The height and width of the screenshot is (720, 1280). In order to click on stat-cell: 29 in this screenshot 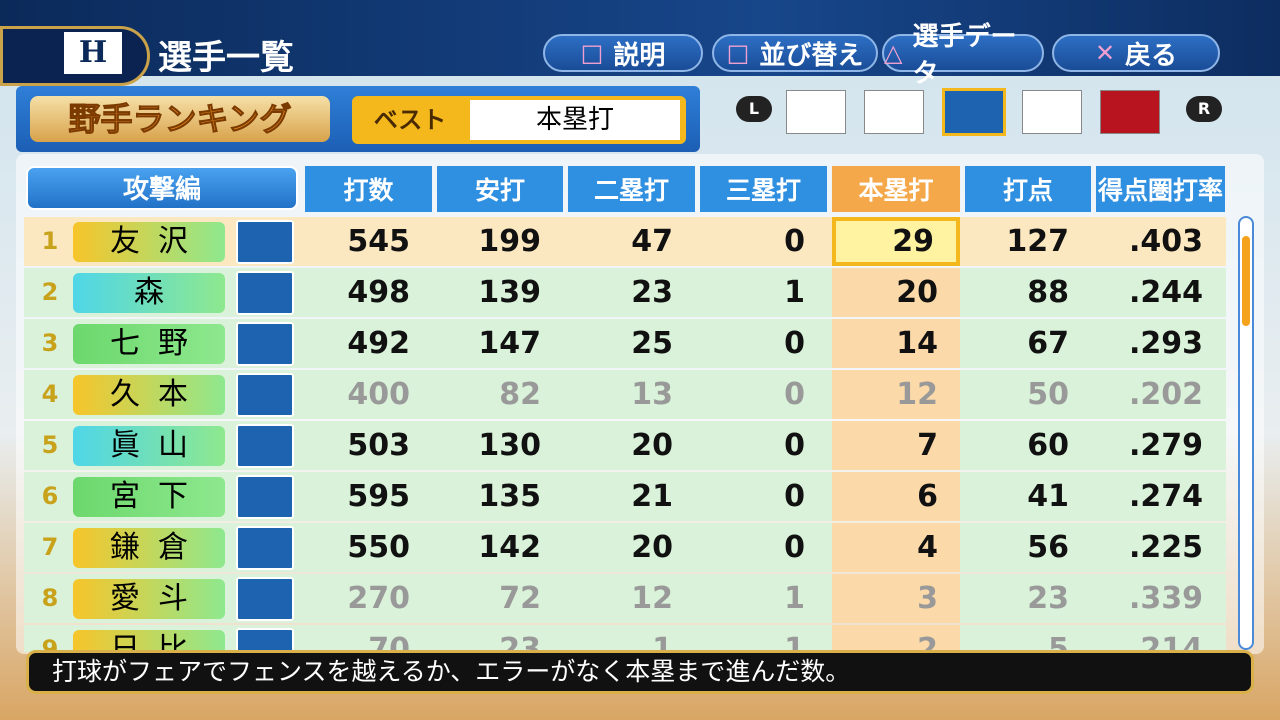, I will do `click(896, 241)`.